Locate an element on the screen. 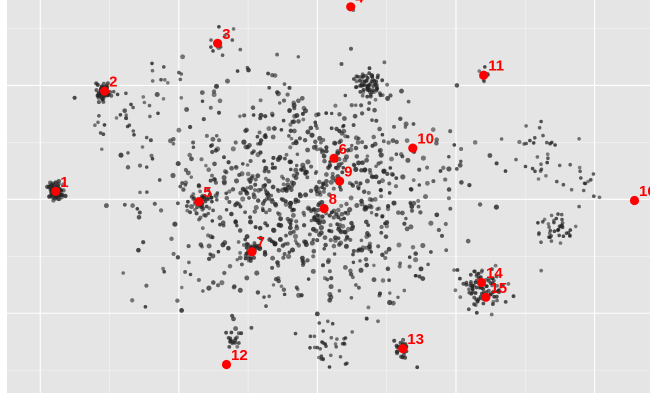 The height and width of the screenshot is (400, 650). highlight-label-4: 4 is located at coordinates (359, 3).